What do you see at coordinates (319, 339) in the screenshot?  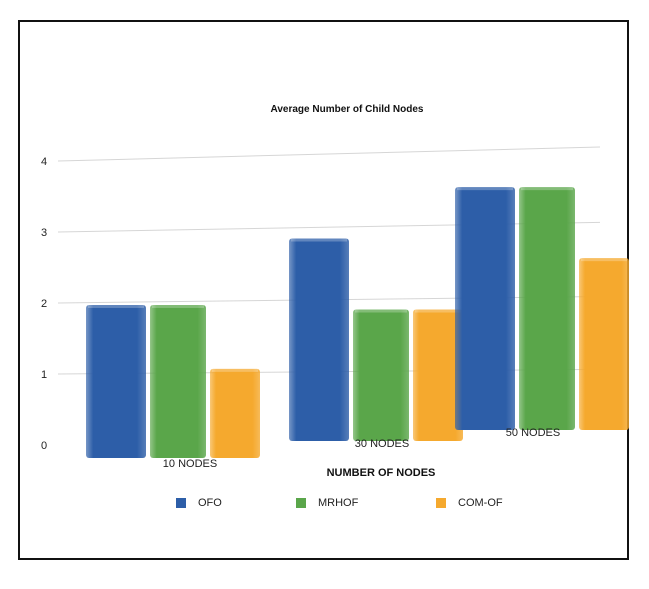 I see `bar-ofo-30-nodes` at bounding box center [319, 339].